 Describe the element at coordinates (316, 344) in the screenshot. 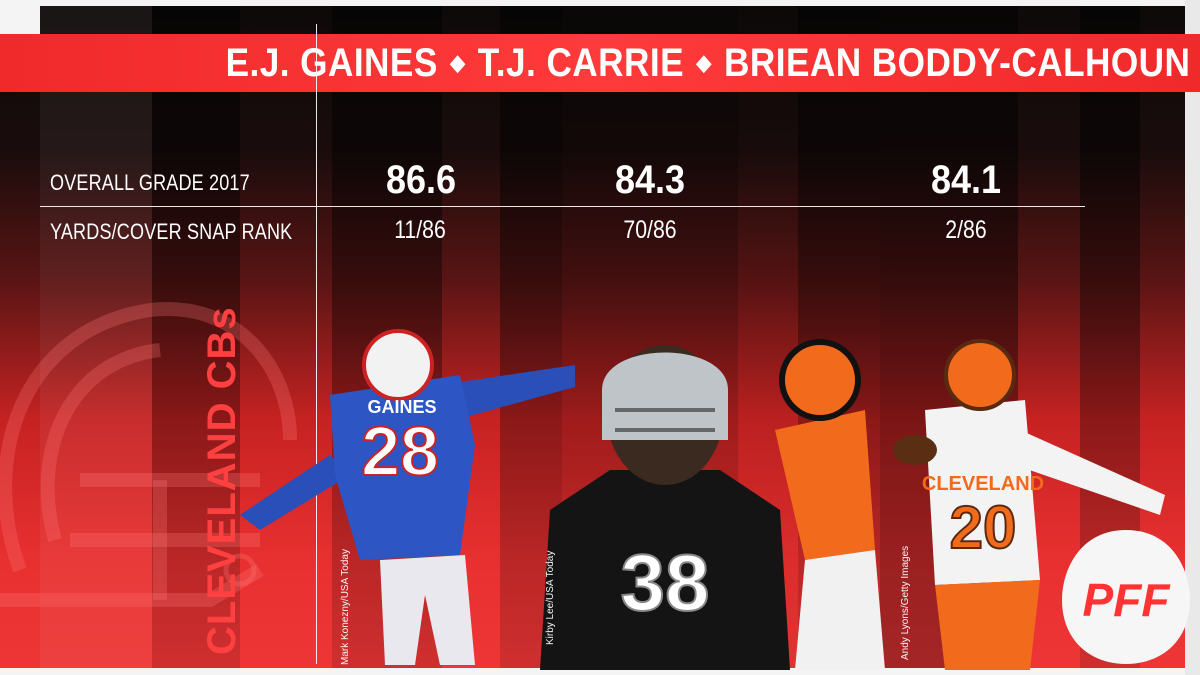

I see `divider-vertical` at that location.